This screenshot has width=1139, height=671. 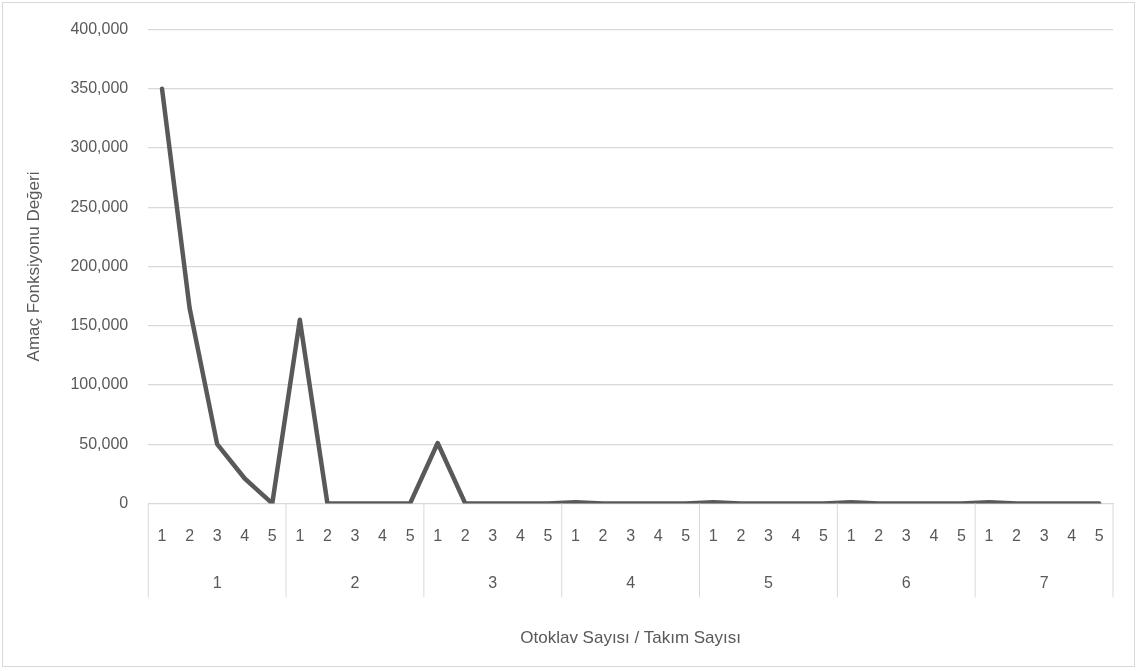 What do you see at coordinates (124, 502) in the screenshot?
I see `y-tick-label: 0` at bounding box center [124, 502].